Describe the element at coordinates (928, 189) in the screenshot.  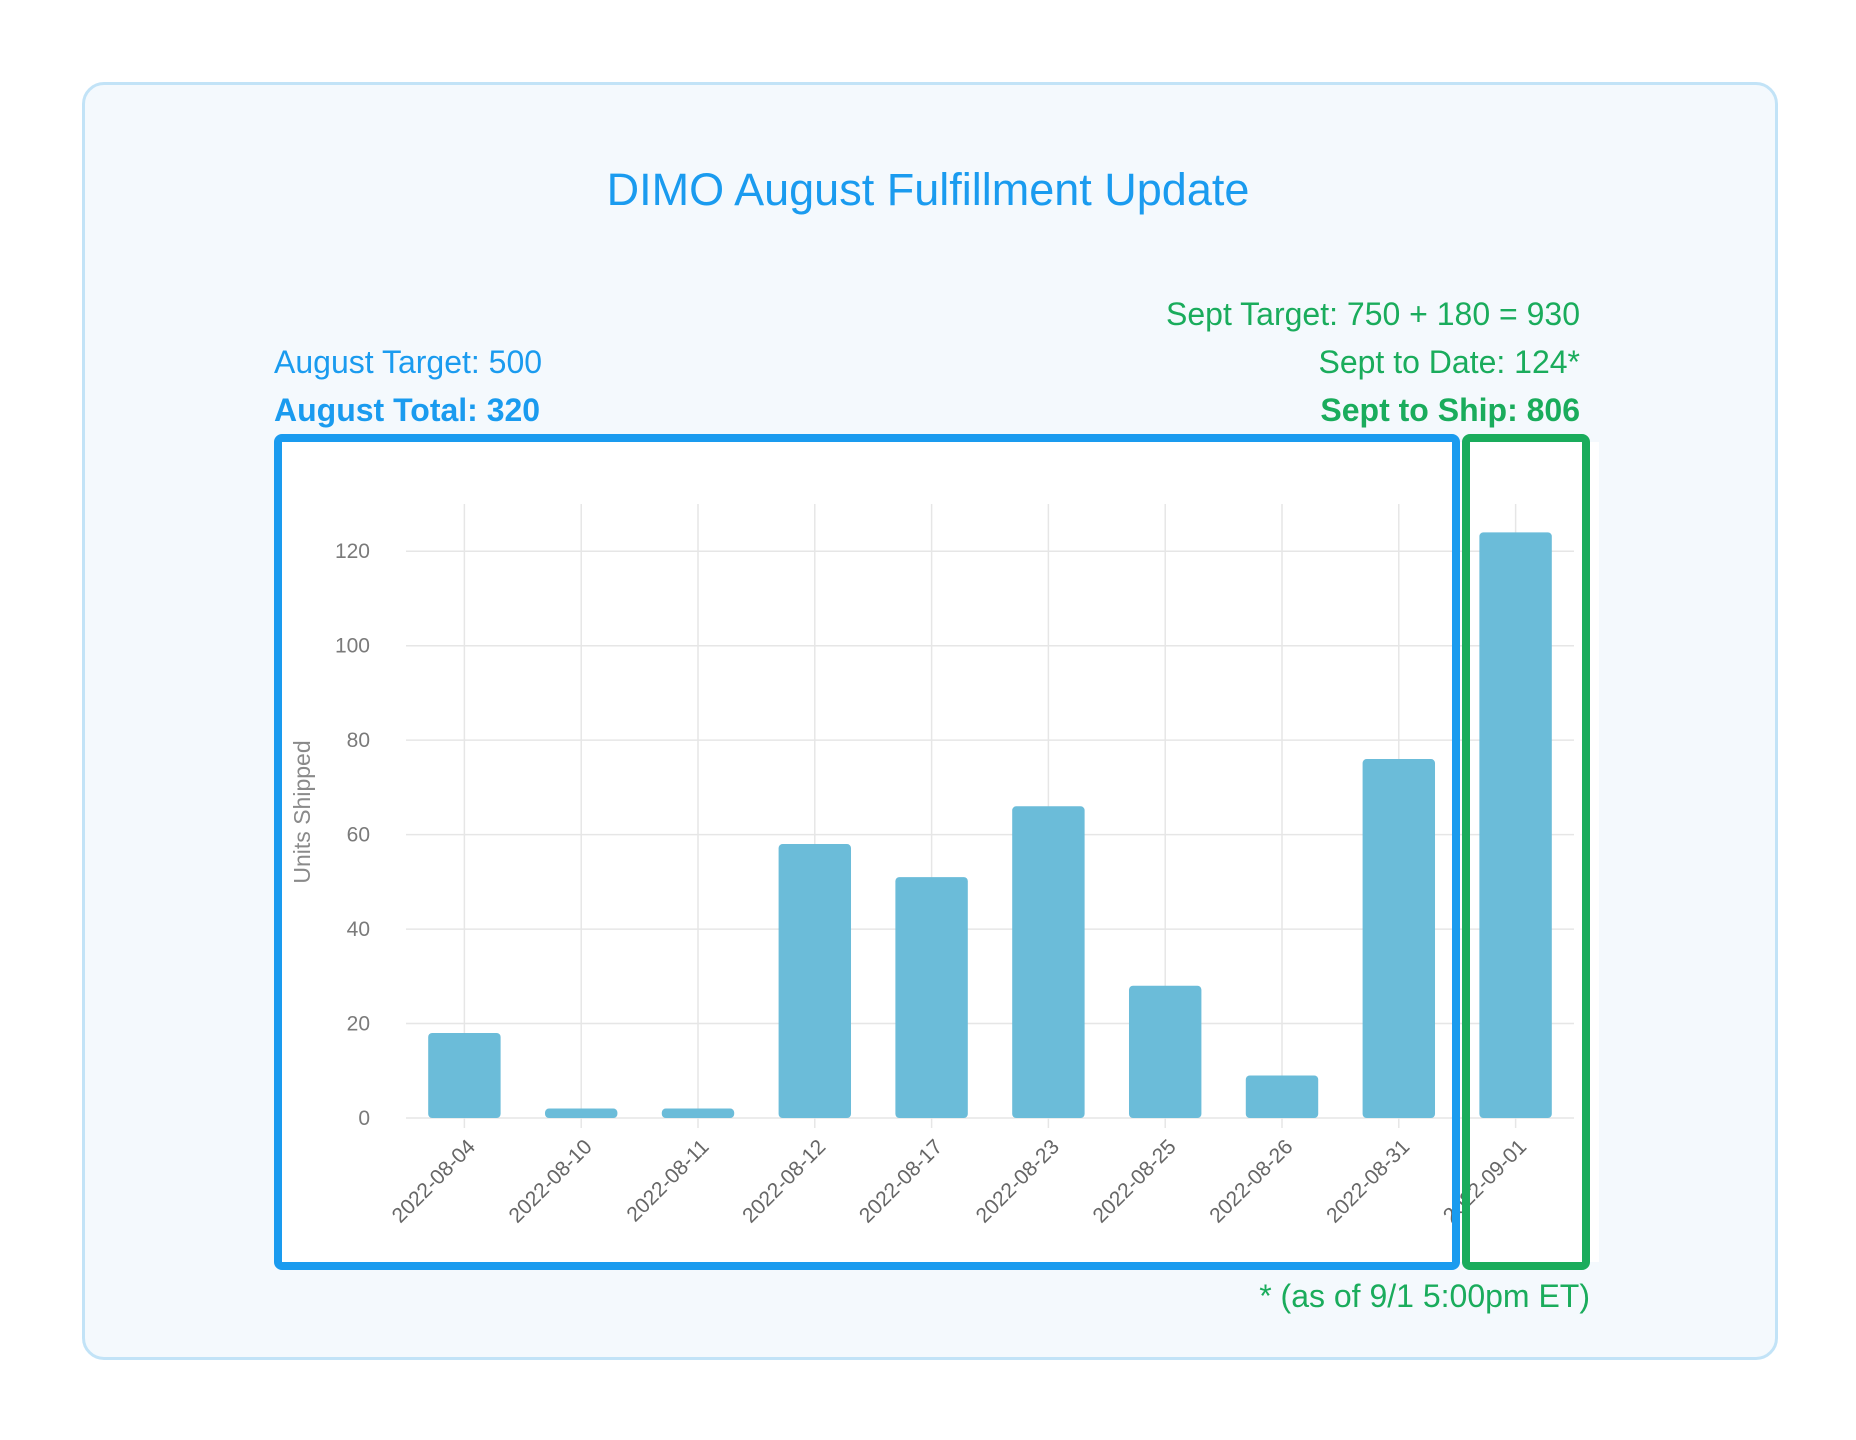
I see `chart-title: DIMO August Fulfillment Update` at that location.